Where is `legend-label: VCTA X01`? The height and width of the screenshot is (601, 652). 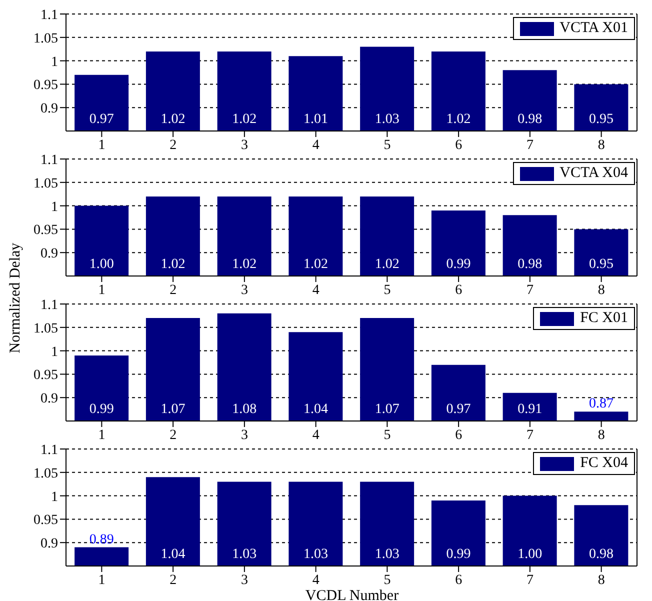 legend-label: VCTA X01 is located at coordinates (594, 28).